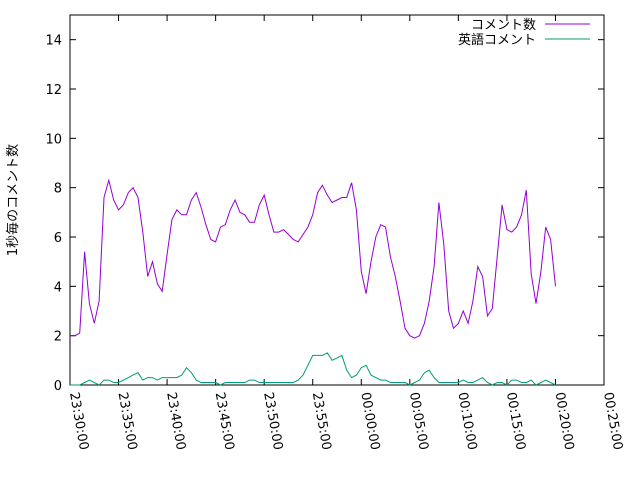  What do you see at coordinates (53, 139) in the screenshot?
I see `y-tick-label: 10` at bounding box center [53, 139].